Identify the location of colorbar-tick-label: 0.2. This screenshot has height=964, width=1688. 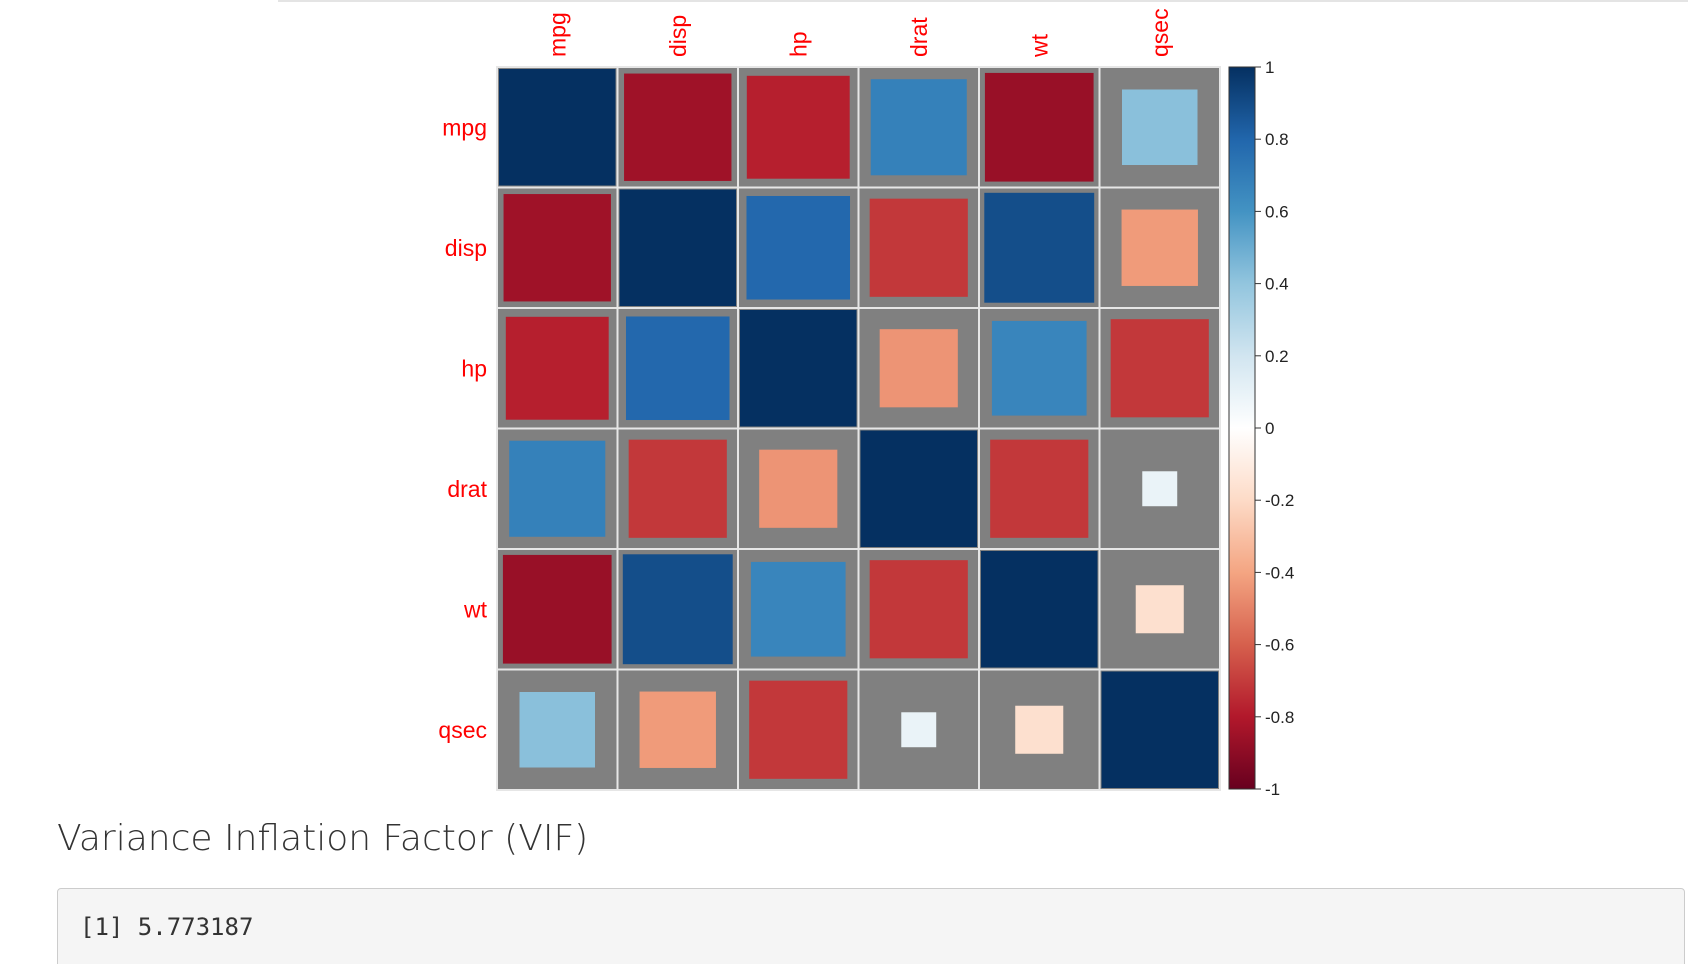
(1277, 356).